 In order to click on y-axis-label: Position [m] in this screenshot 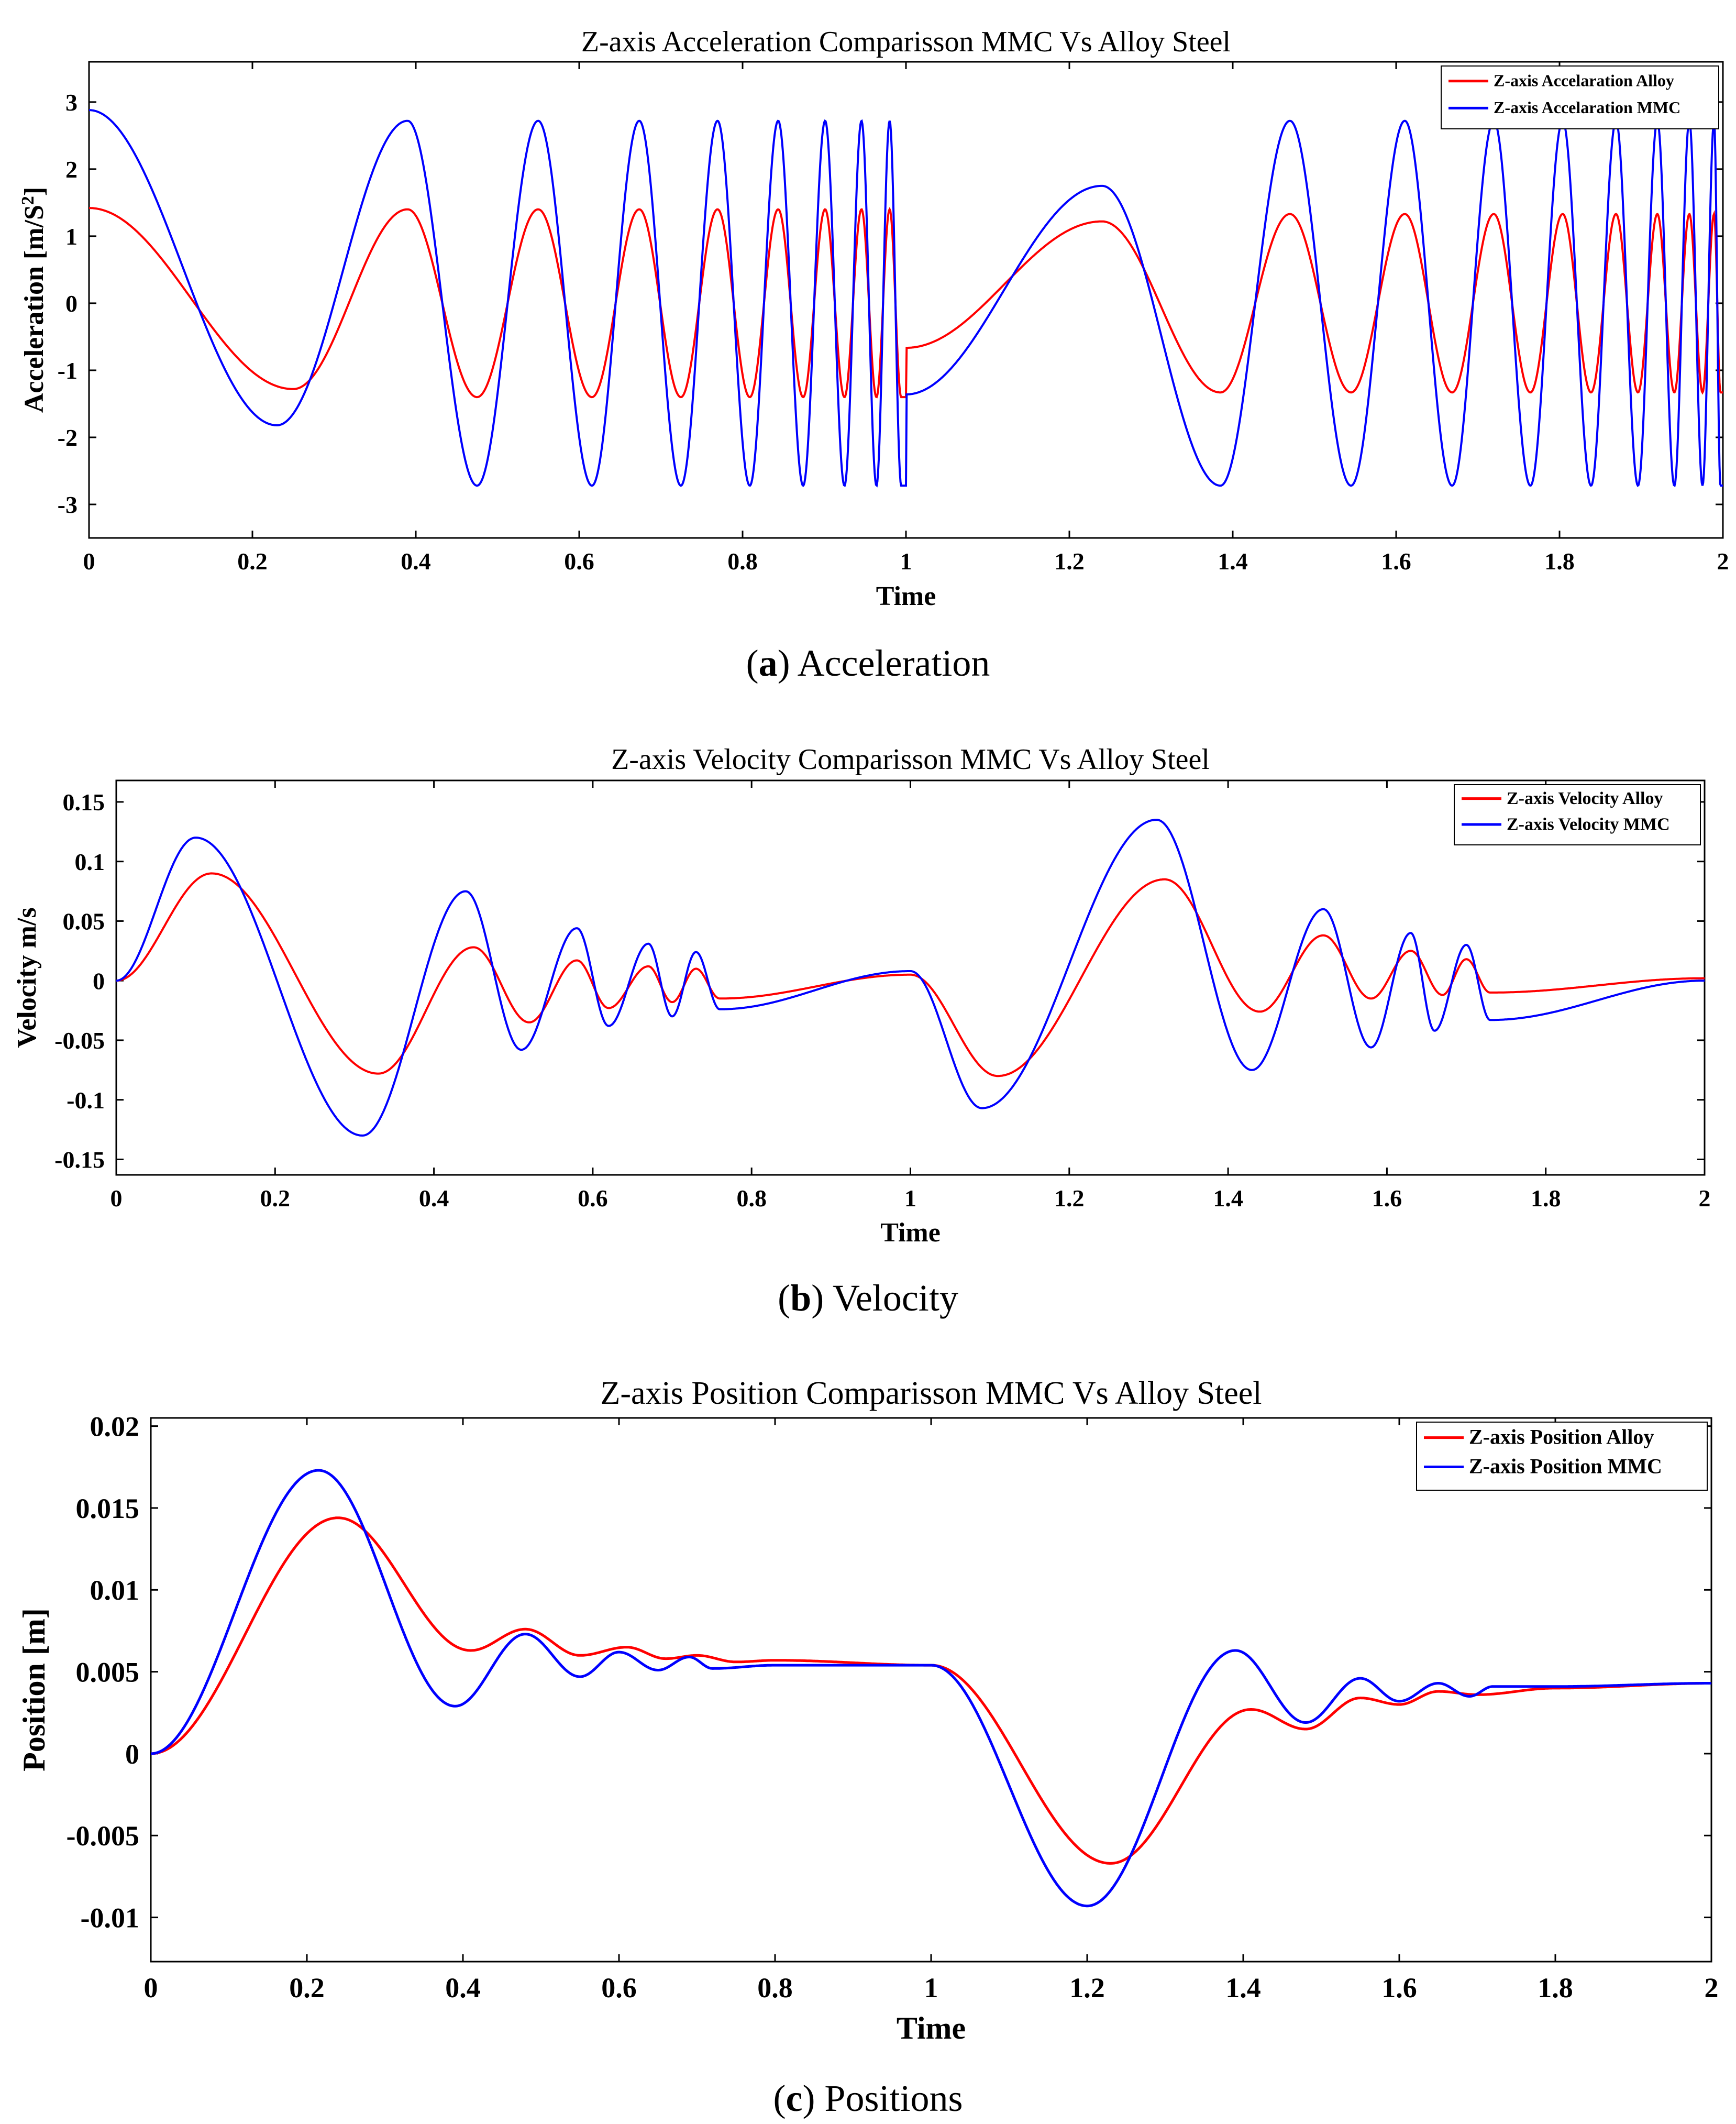, I will do `click(34, 1689)`.